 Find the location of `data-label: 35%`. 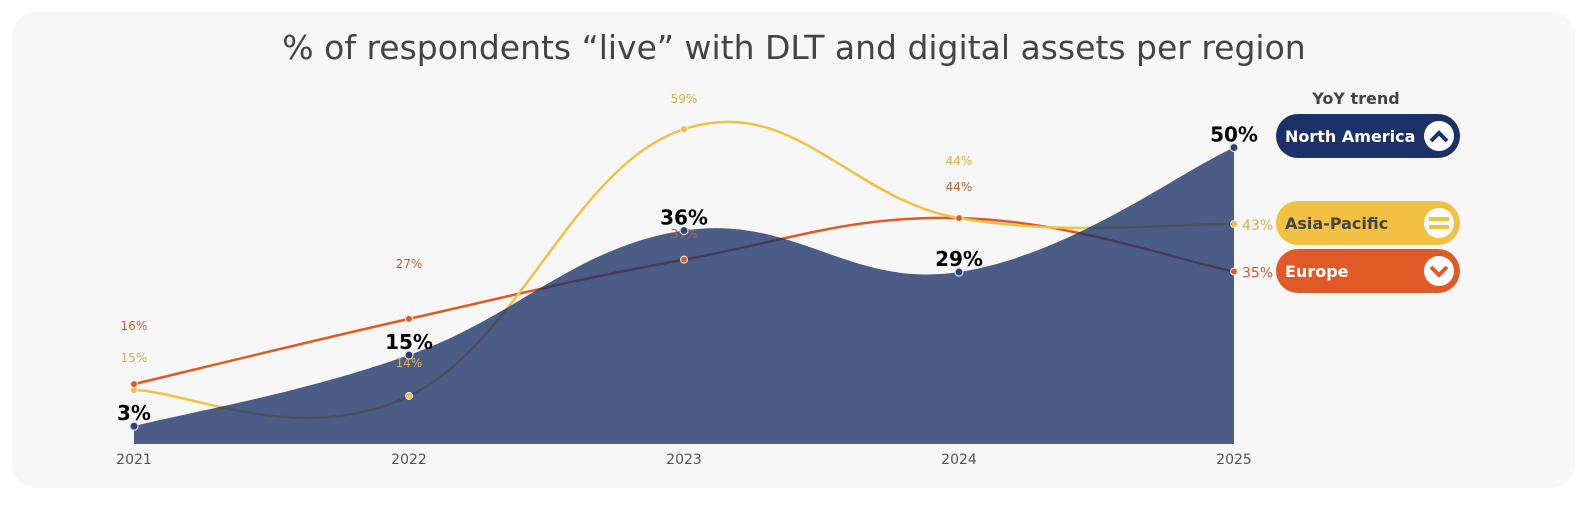

data-label: 35% is located at coordinates (1257, 273).